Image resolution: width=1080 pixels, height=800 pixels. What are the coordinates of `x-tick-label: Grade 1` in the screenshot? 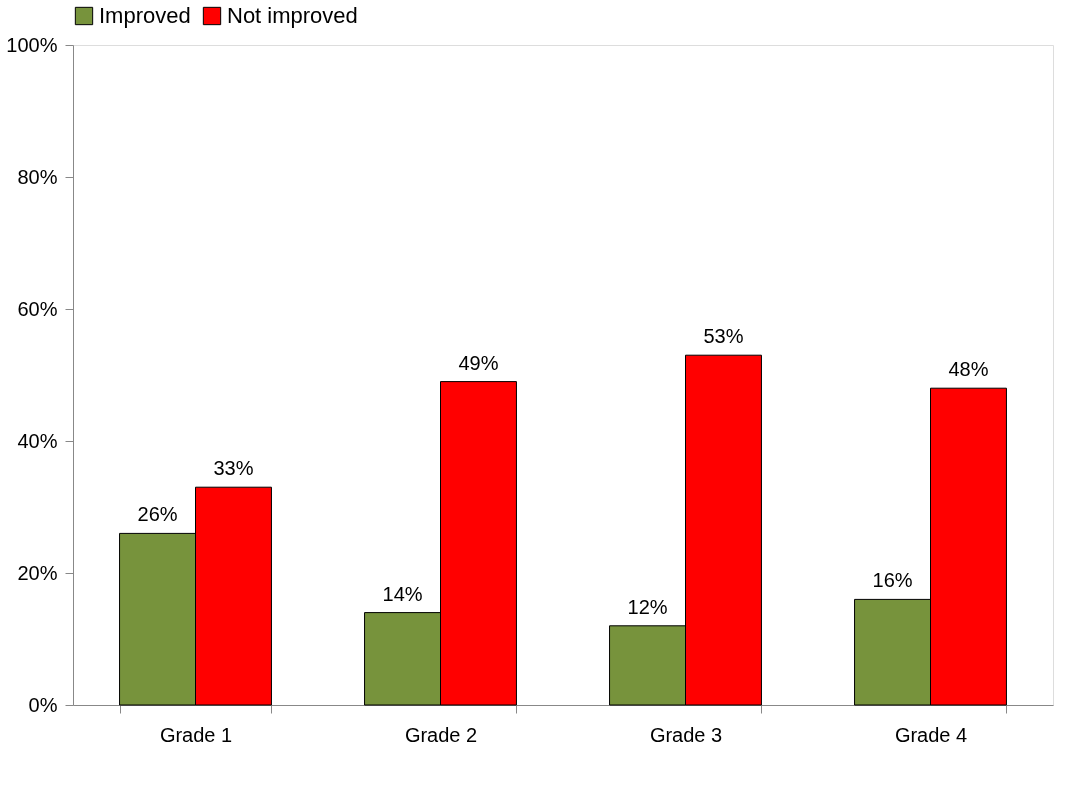 It's located at (196, 734).